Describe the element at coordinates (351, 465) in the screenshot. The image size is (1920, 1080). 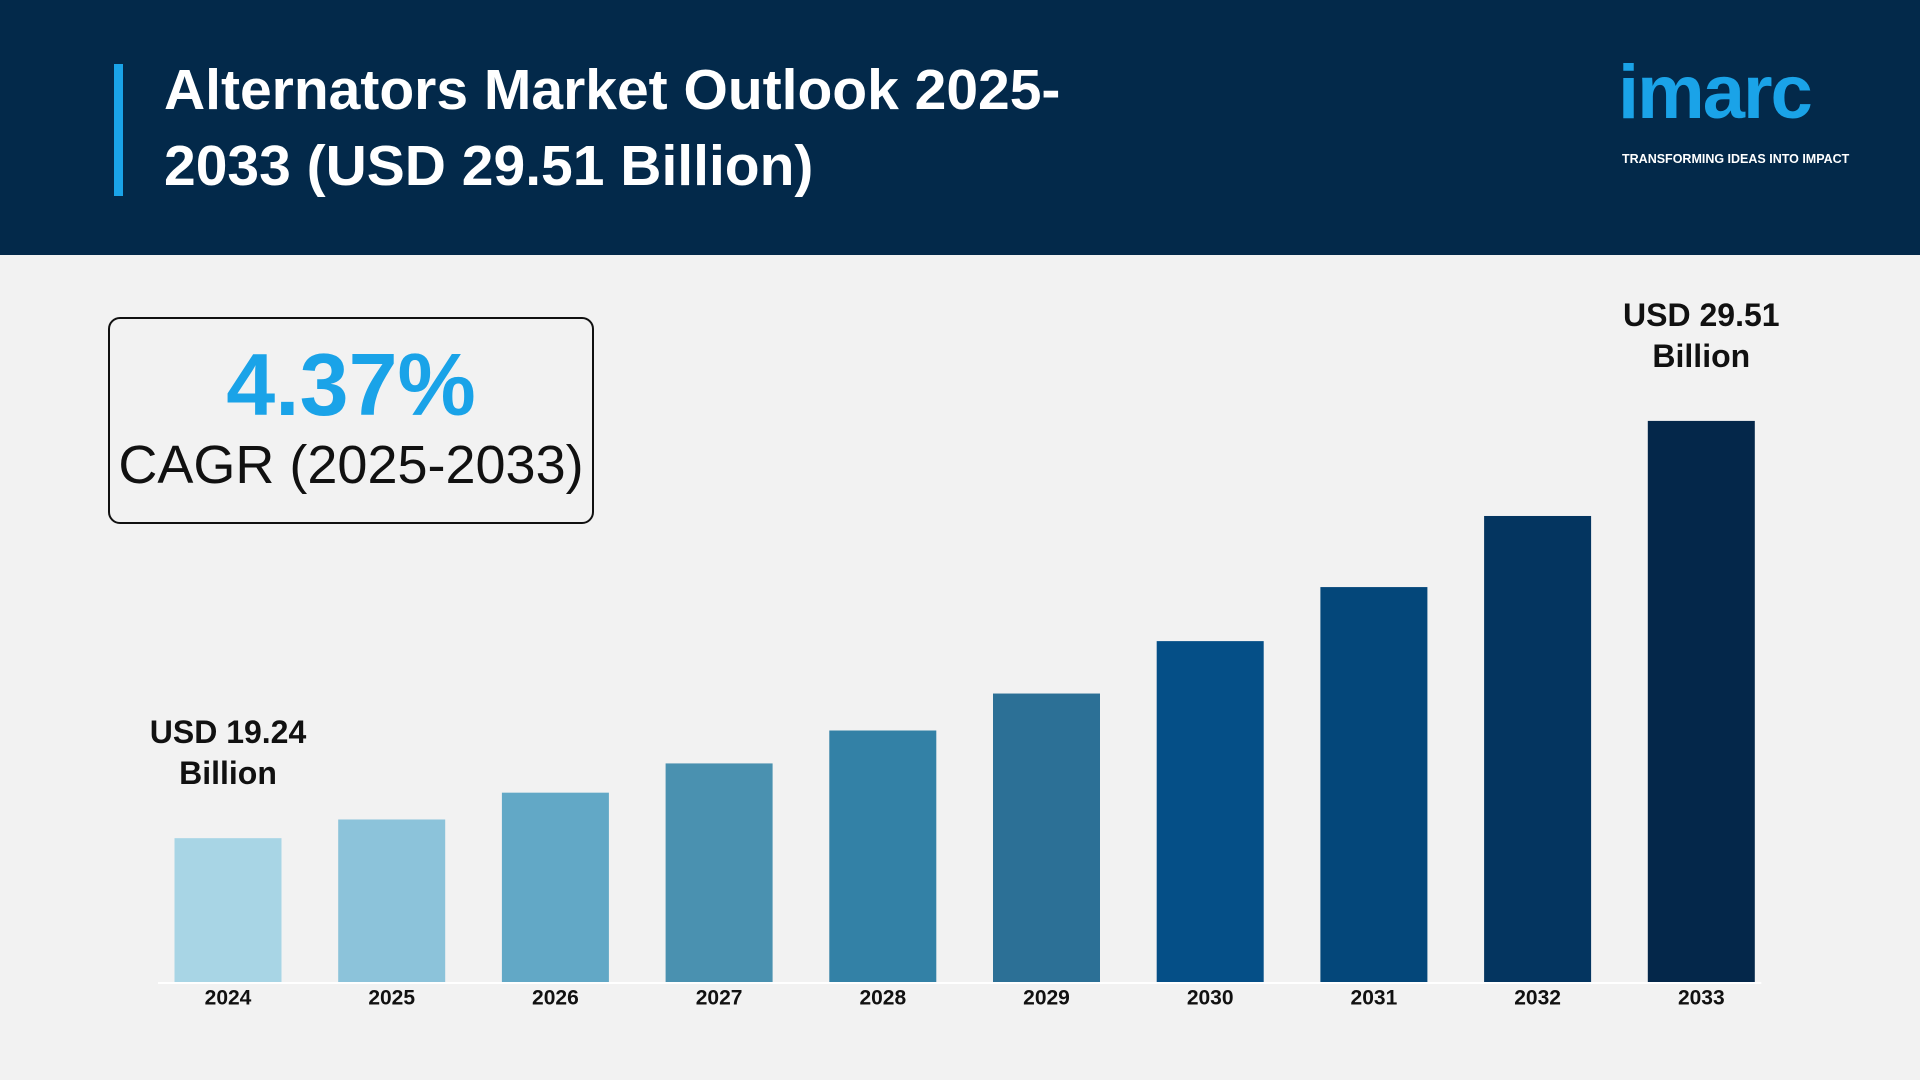
I see `cagr-label: CAGR (2025-2033)` at that location.